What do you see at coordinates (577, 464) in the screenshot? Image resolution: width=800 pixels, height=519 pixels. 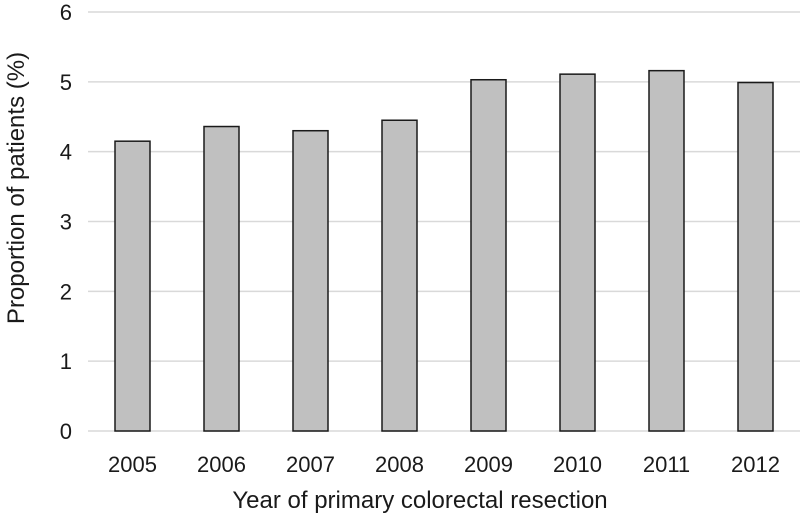 I see `x-tick-label: 2010` at bounding box center [577, 464].